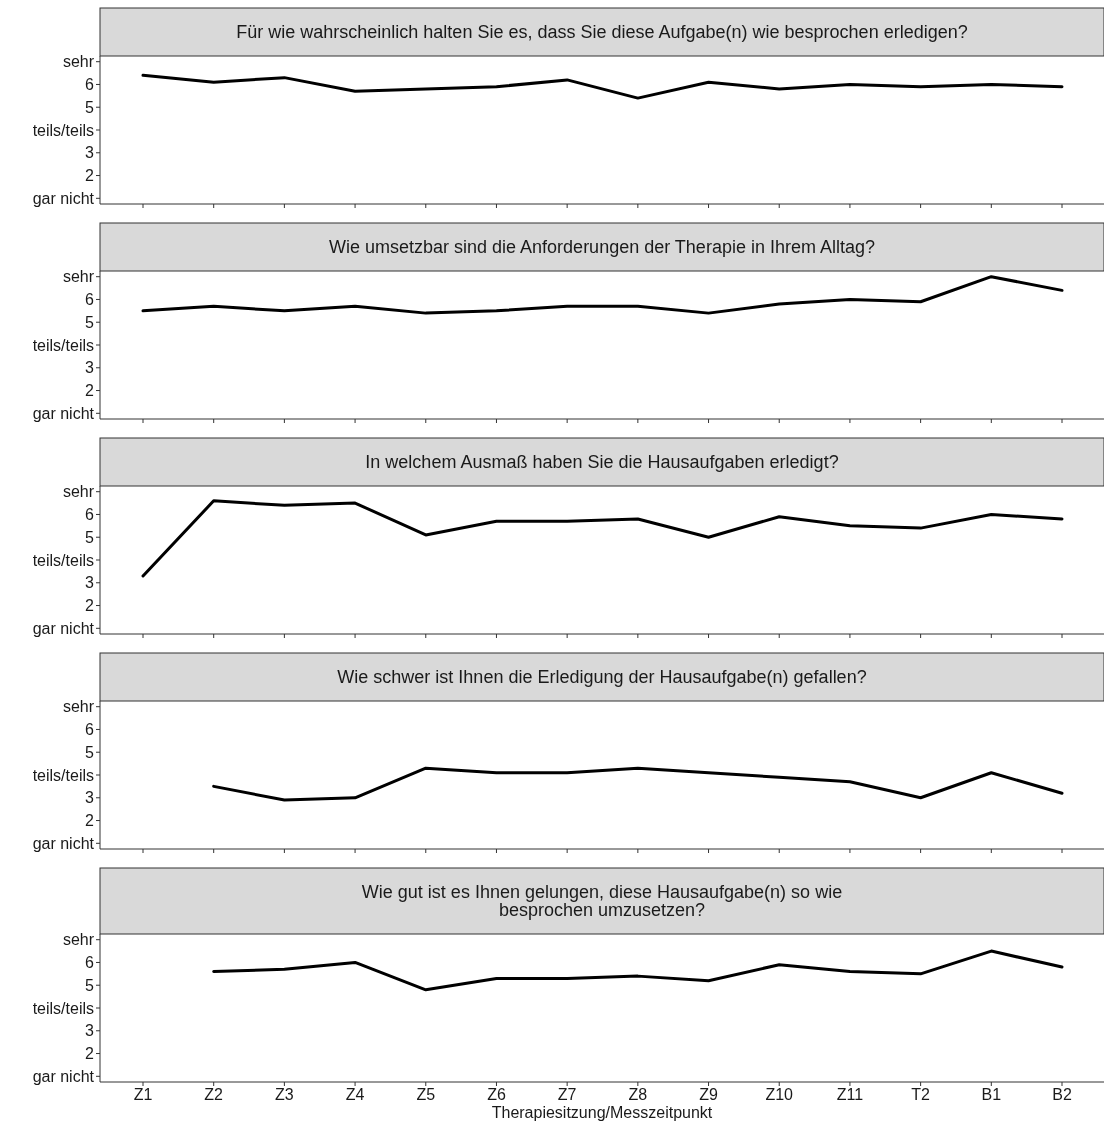  I want to click on x-tick-label: Z7, so click(567, 1094).